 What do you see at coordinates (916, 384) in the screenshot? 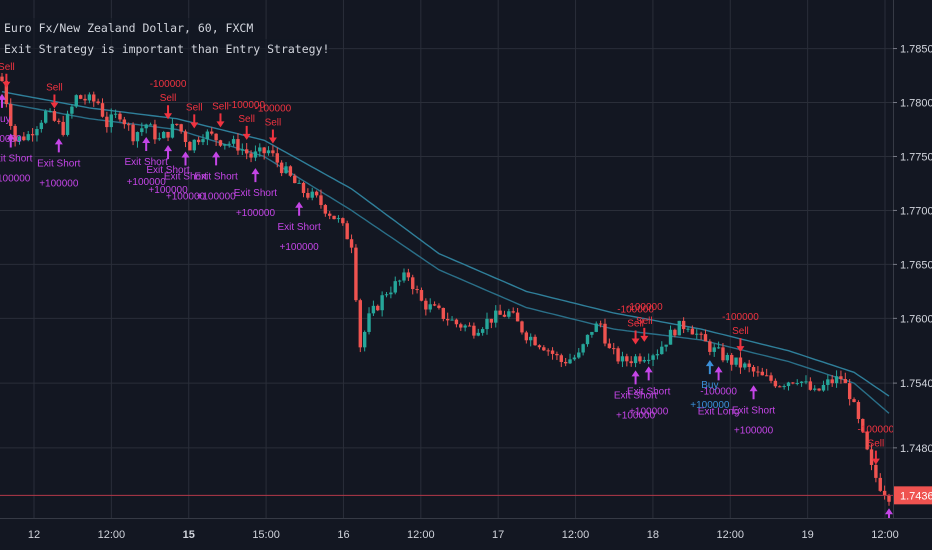
I see `y-tick-label: 1.75400` at bounding box center [916, 384].